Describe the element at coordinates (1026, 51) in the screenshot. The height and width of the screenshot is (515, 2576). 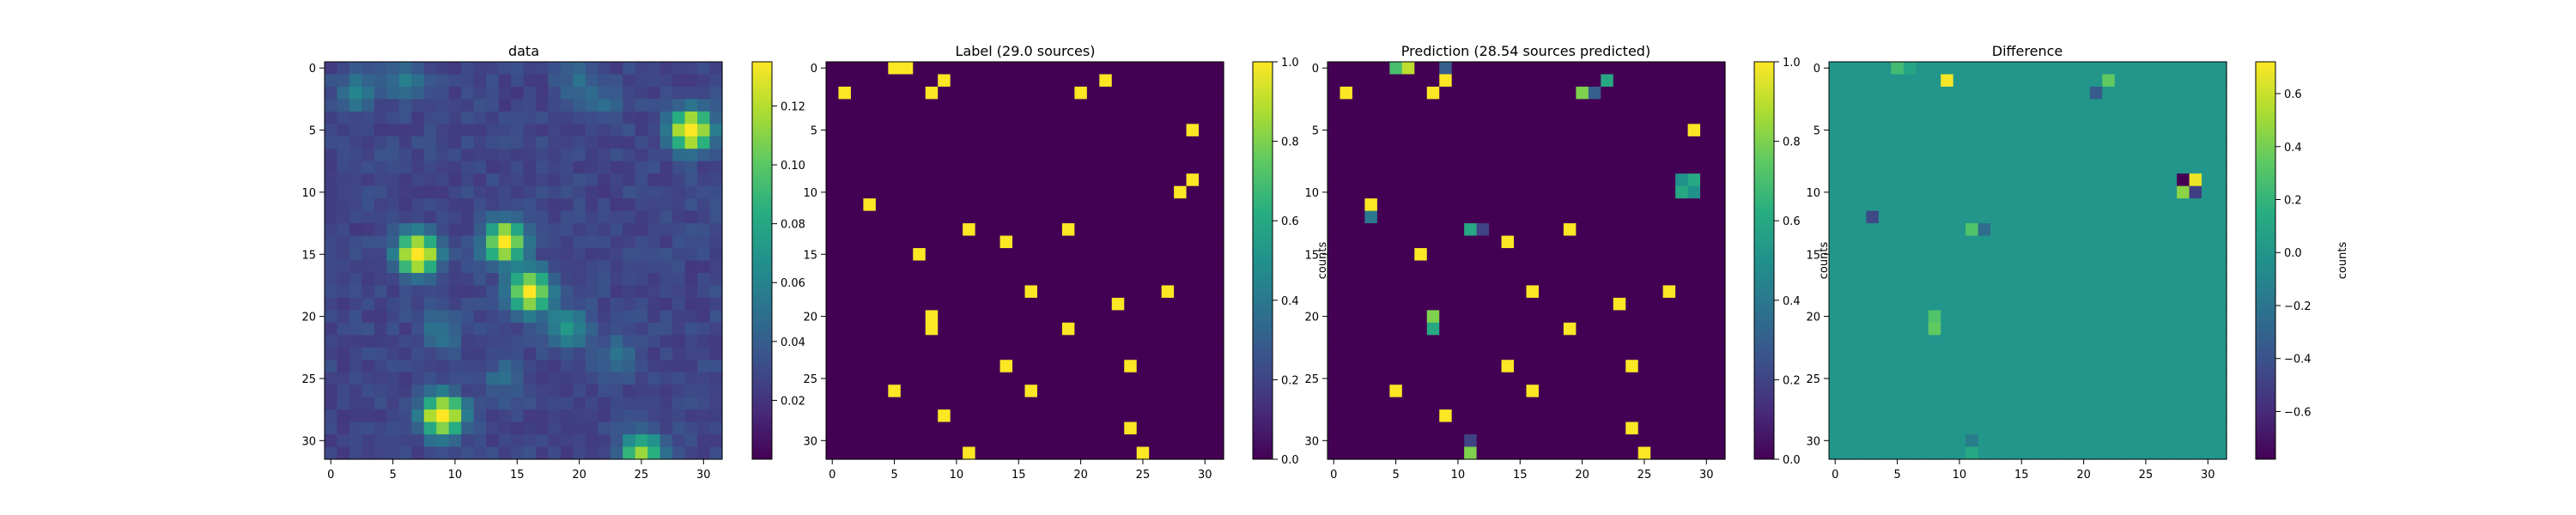
I see `panel-label-title: Label (29.0 sources)` at that location.